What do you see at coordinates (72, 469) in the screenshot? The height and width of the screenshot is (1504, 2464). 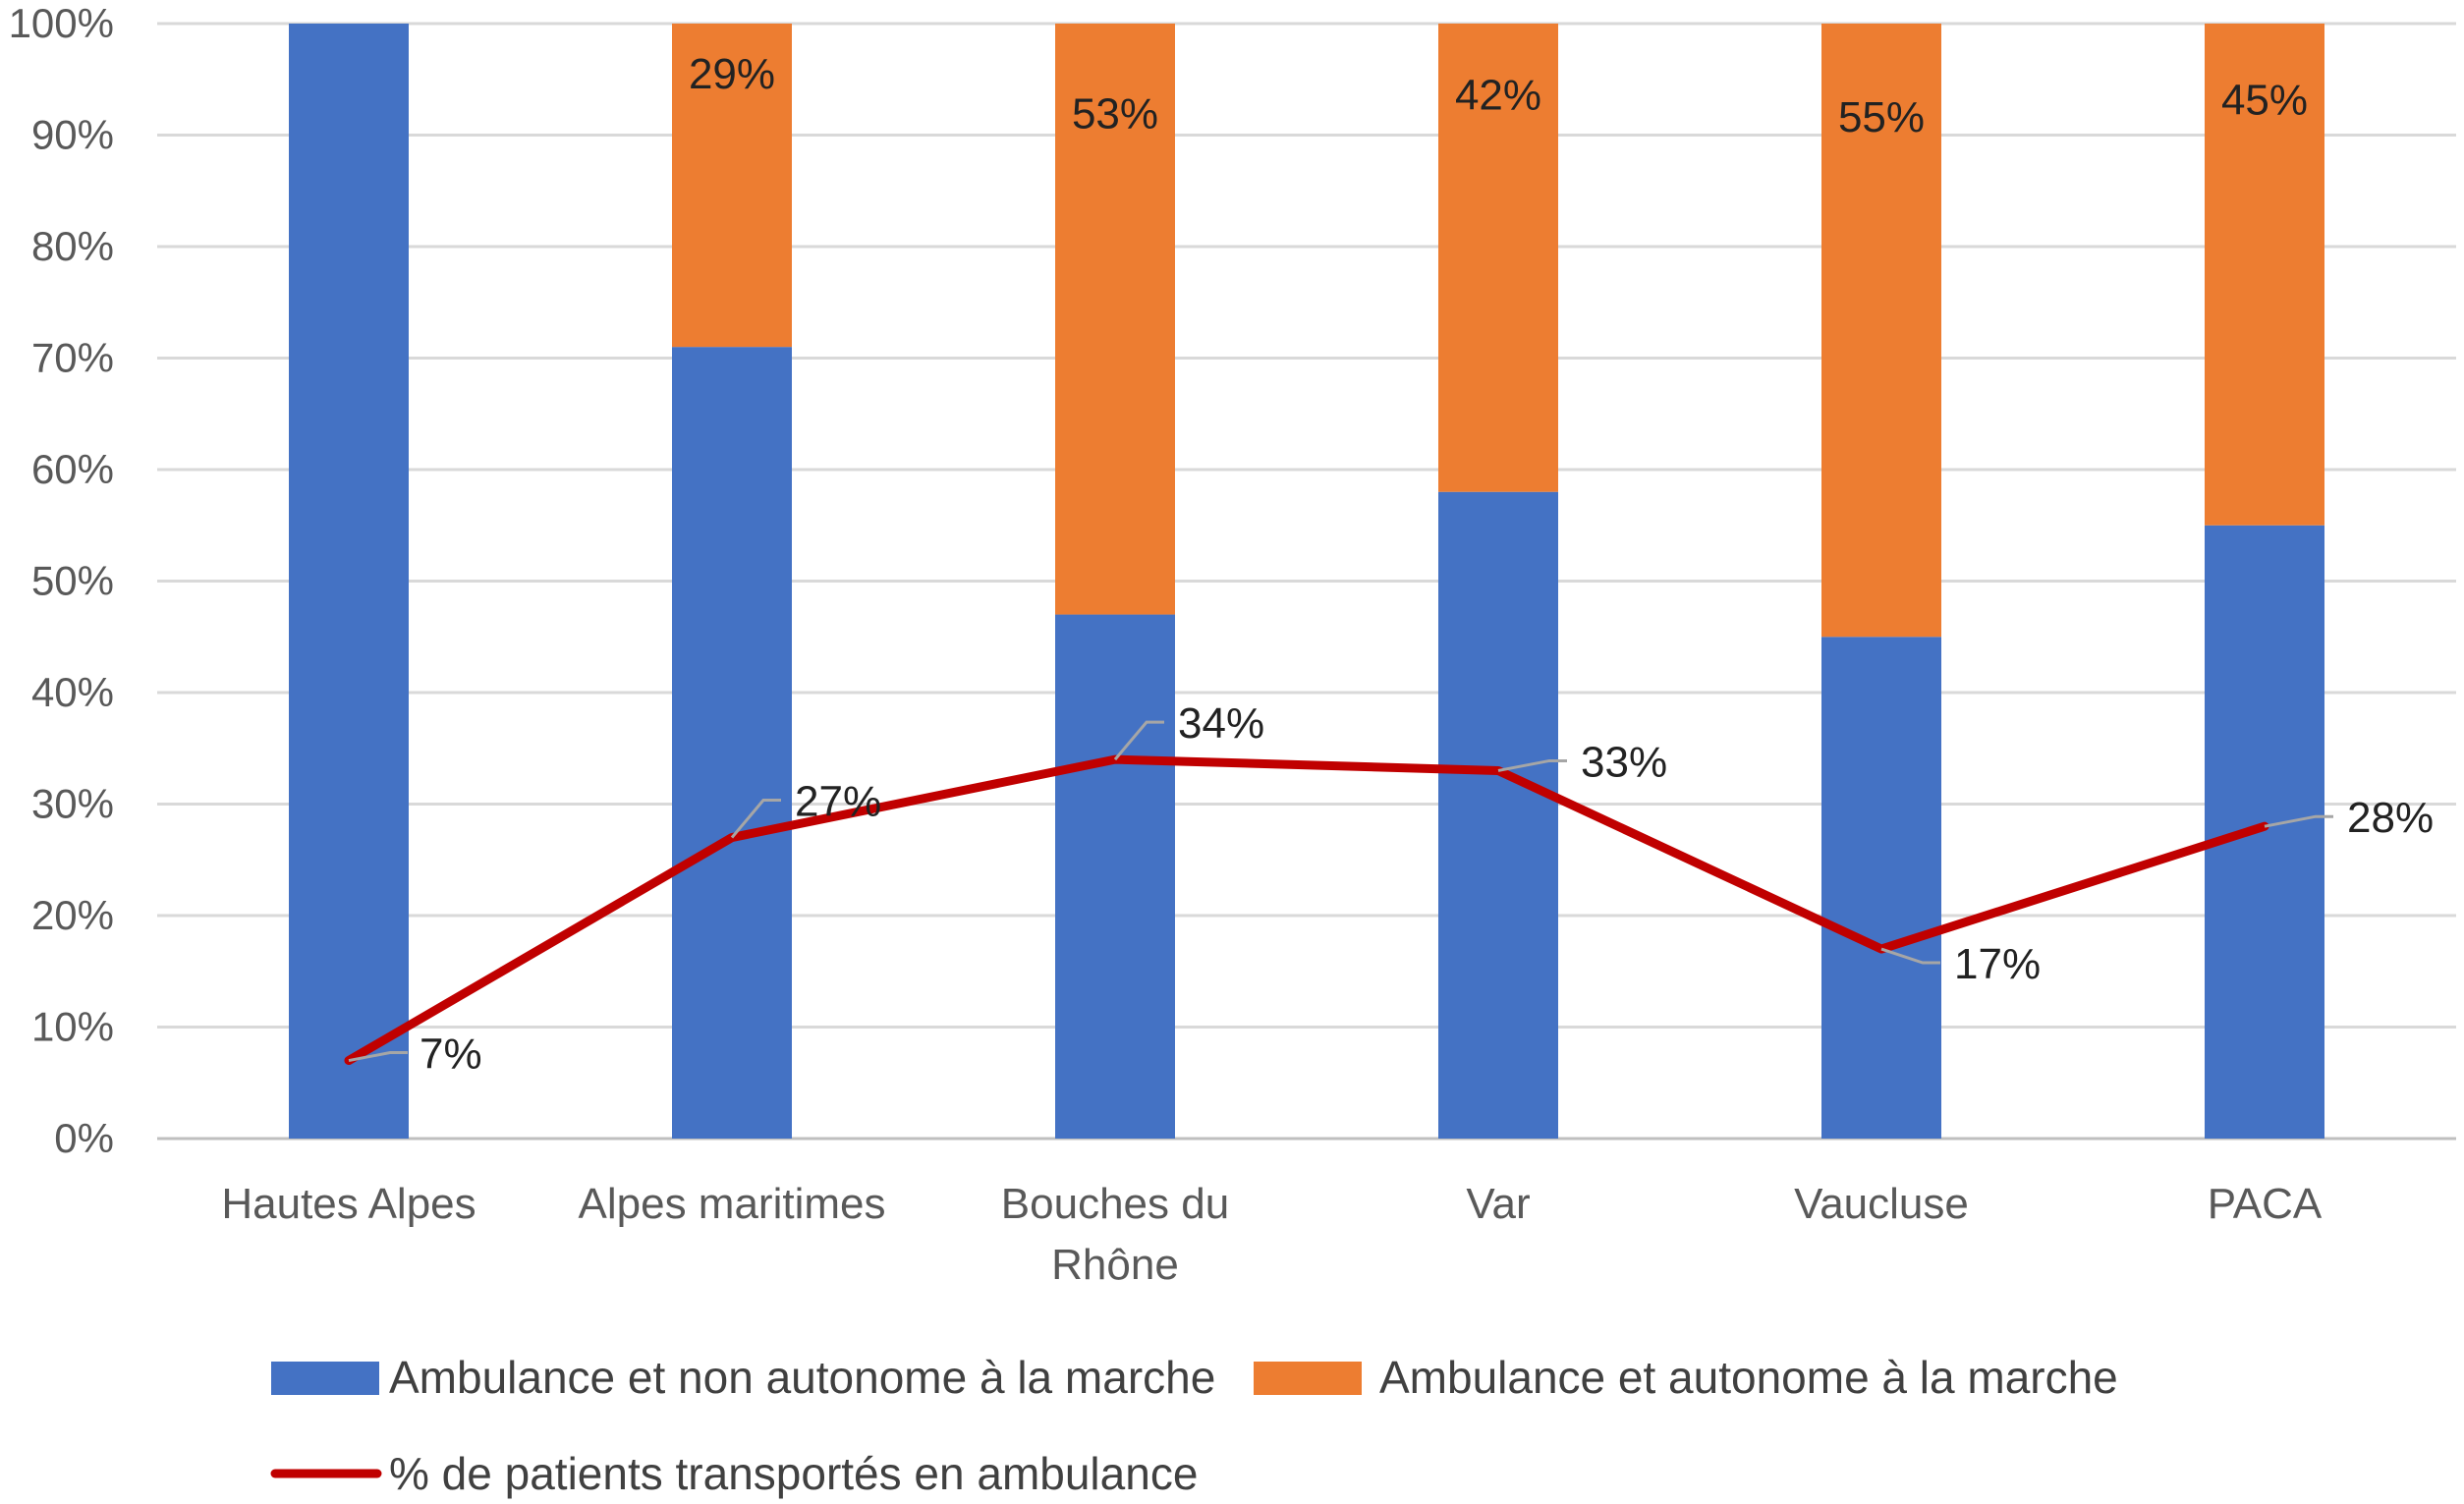 I see `y-tick-label: 60%` at bounding box center [72, 469].